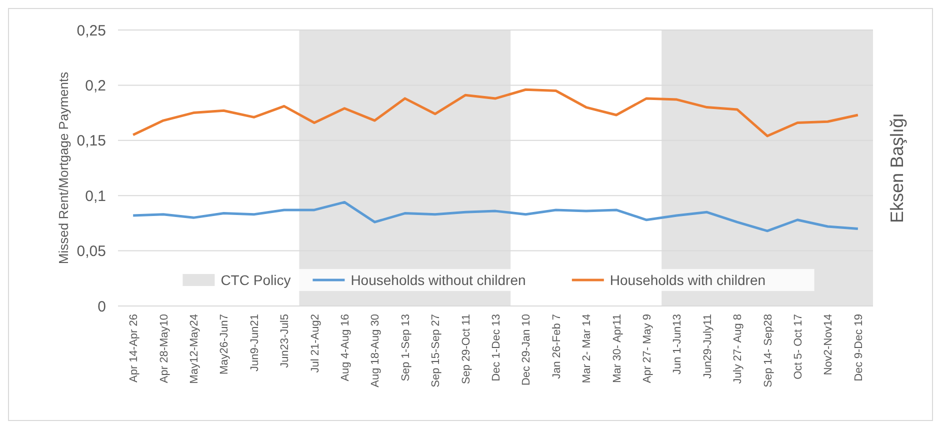  Describe the element at coordinates (91, 251) in the screenshot. I see `y-tick-label: 0,05` at that location.